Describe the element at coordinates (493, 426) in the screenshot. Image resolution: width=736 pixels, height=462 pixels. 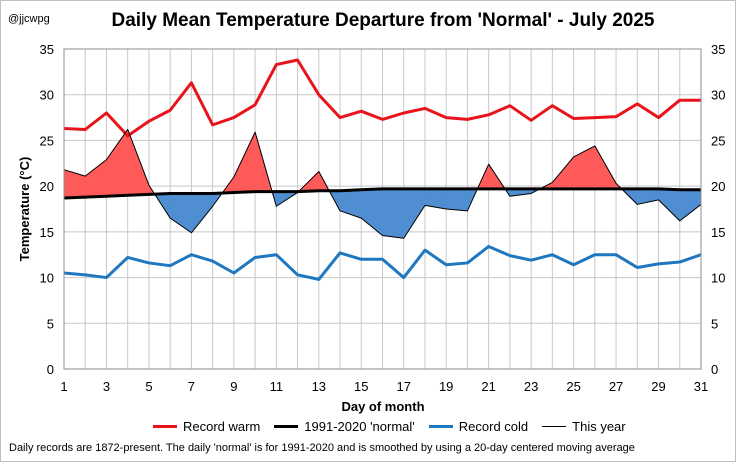
I see `legend-label-record-cold: Record cold` at that location.